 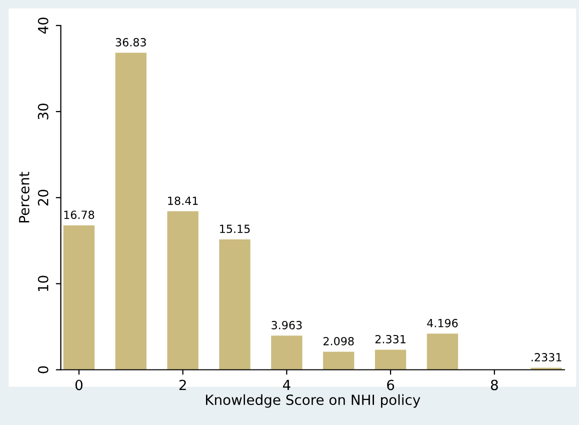 I want to click on data-label: 15.15, so click(x=235, y=229).